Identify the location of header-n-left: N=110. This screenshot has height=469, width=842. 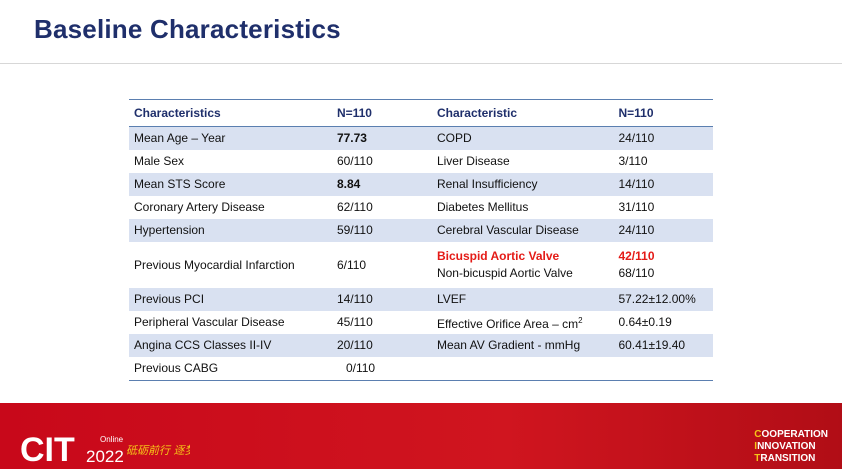
(381, 113).